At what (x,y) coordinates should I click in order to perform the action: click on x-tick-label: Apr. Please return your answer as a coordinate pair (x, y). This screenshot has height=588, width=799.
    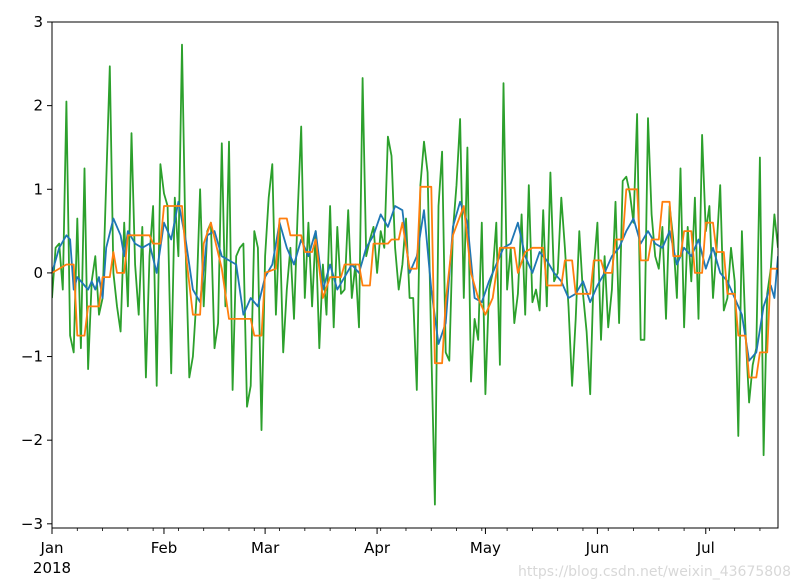
    Looking at the image, I should click on (377, 548).